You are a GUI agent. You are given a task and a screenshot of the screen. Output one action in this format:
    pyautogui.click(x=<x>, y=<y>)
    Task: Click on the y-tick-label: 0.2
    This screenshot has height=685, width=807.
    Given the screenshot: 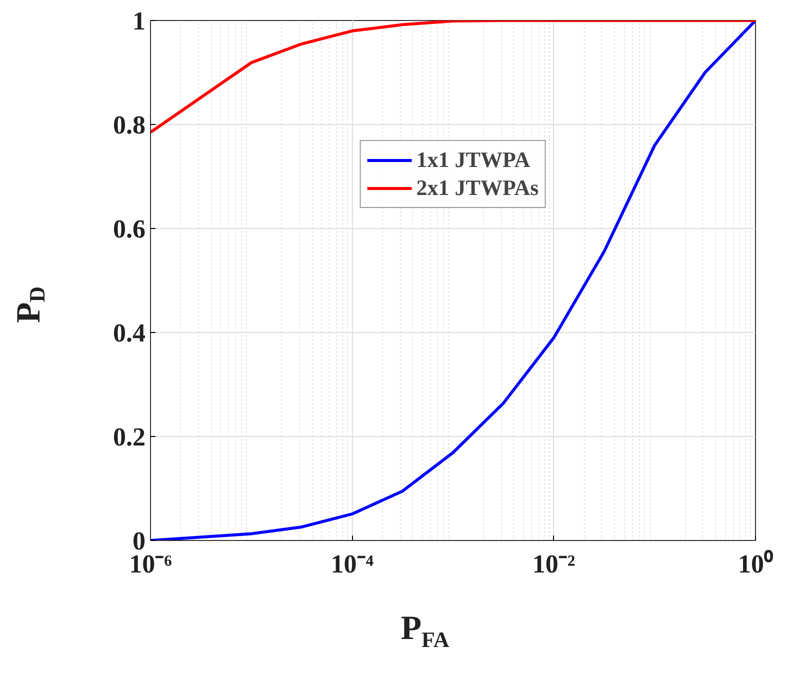 What is the action you would take?
    pyautogui.click(x=129, y=437)
    